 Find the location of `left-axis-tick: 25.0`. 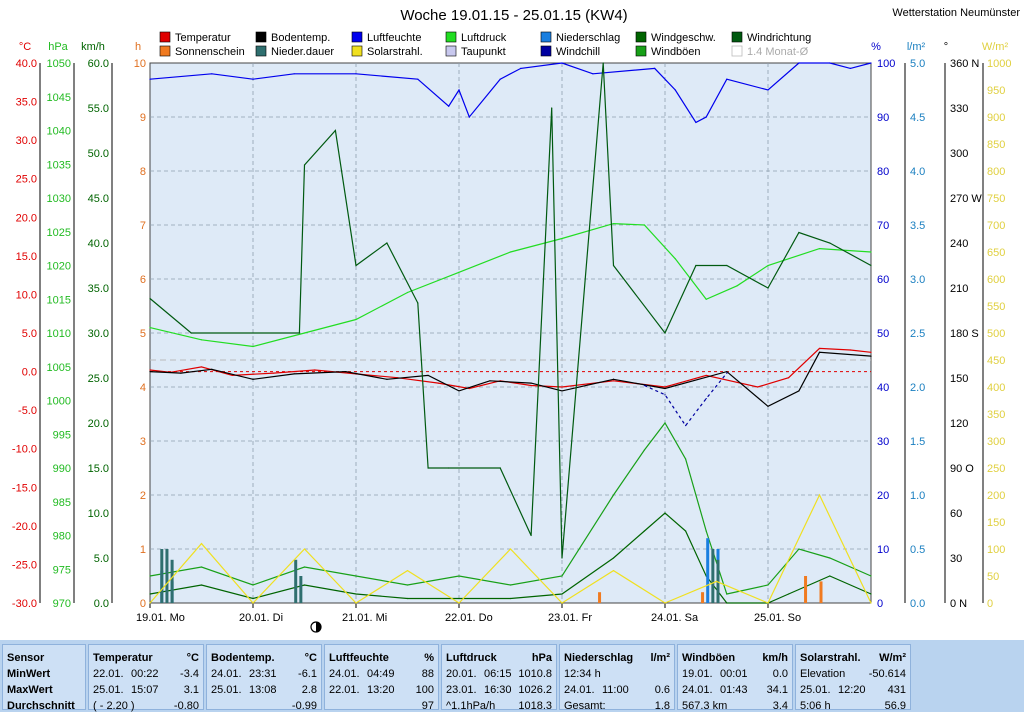

left-axis-tick: 25.0 is located at coordinates (98, 379).